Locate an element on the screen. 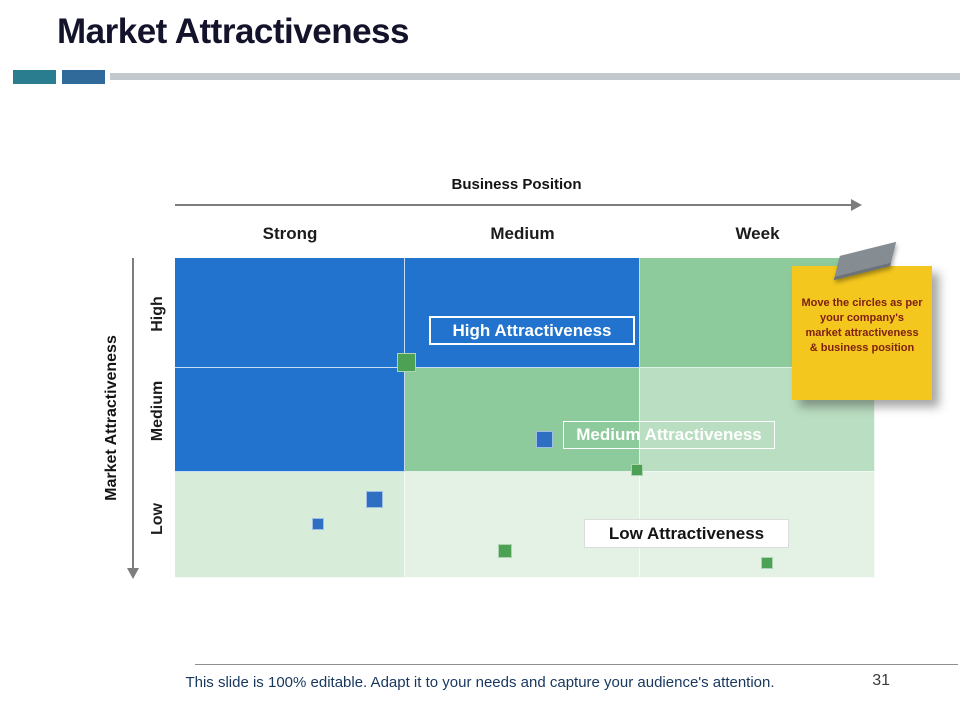  y-axis-title: Market Attractiveness is located at coordinates (111, 418).